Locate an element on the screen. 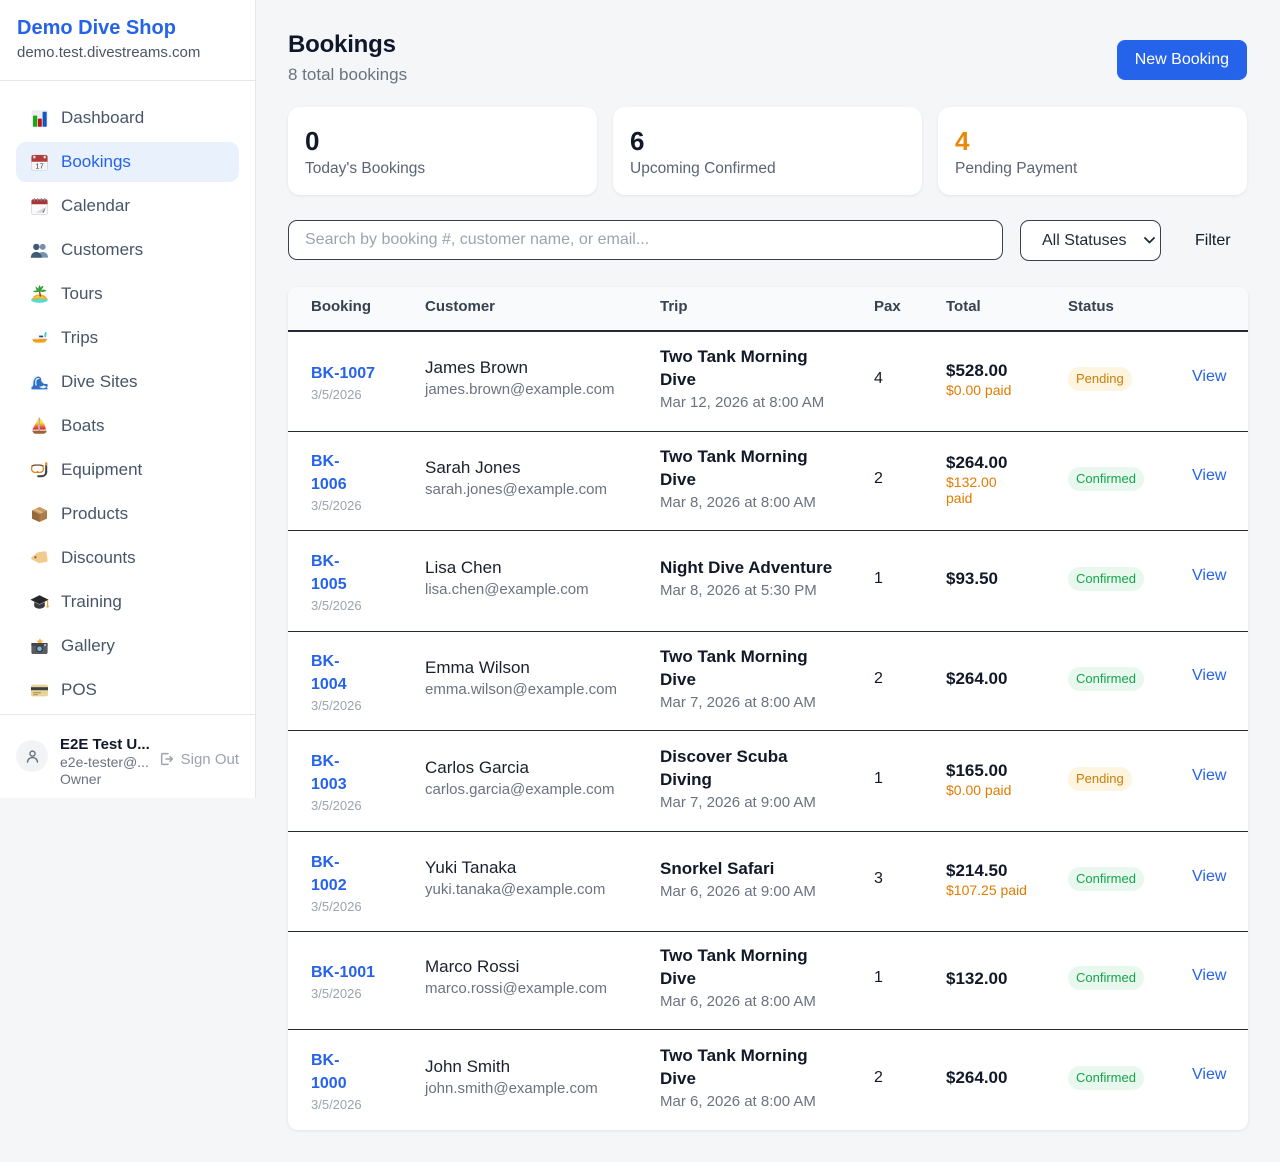  svg-text: 17 is located at coordinates (39, 165).